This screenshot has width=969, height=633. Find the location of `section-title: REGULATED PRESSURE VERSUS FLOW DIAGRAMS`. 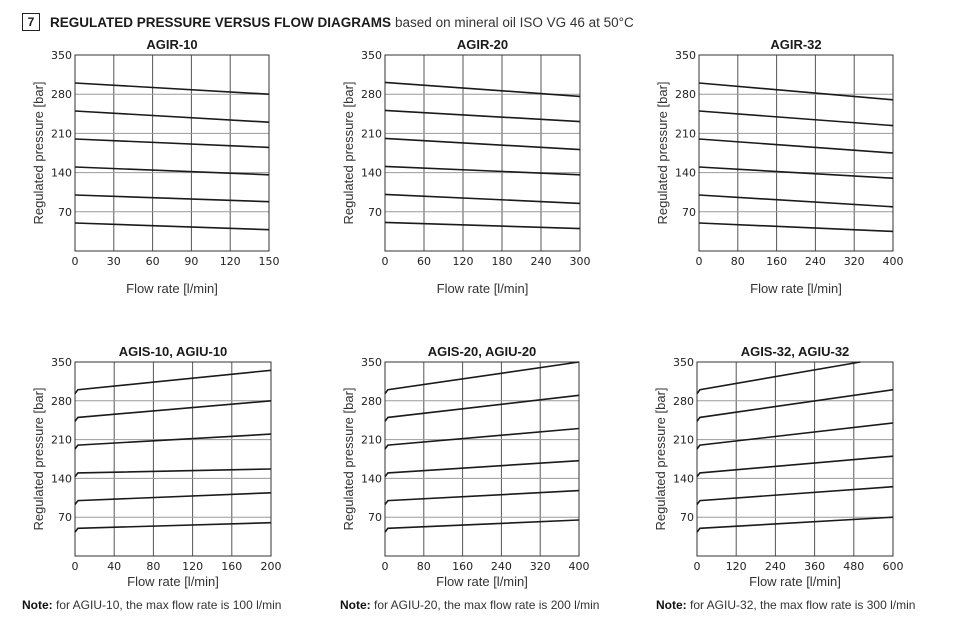

section-title: REGULATED PRESSURE VERSUS FLOW DIAGRAMS is located at coordinates (221, 22).